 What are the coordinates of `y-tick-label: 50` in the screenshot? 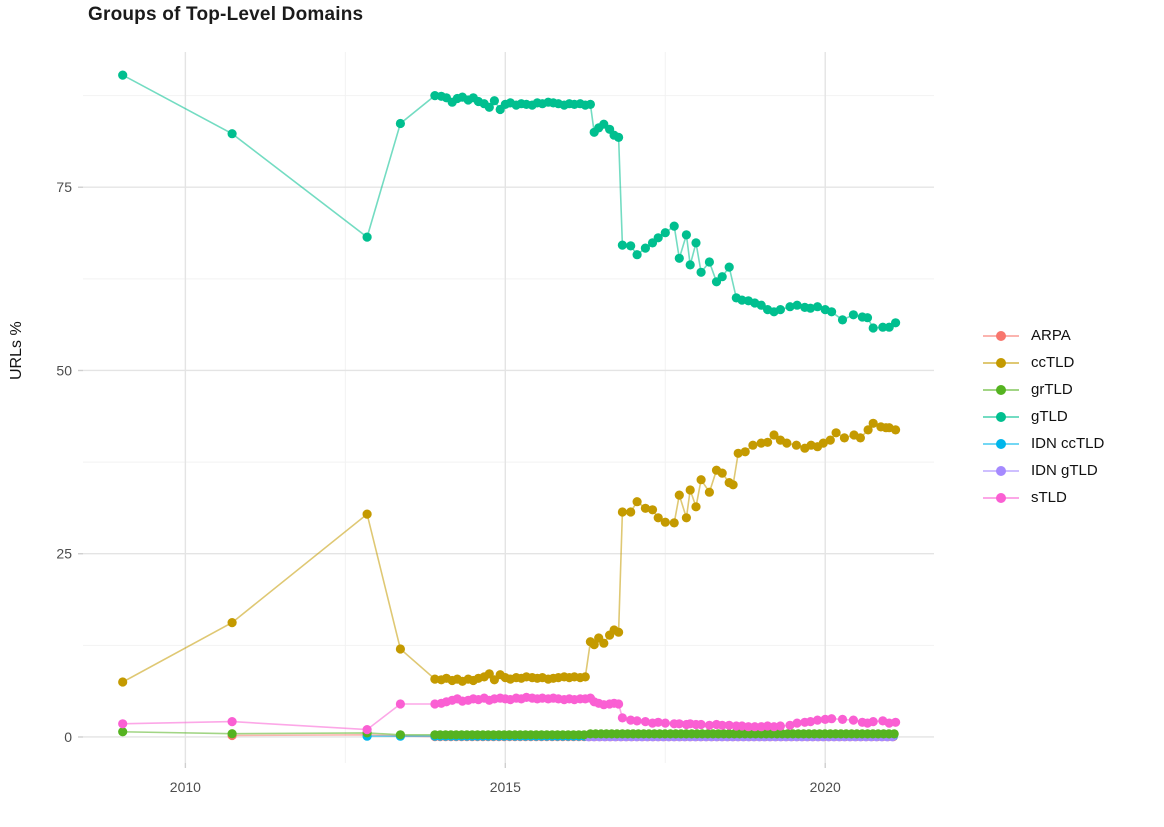 It's located at (64, 370).